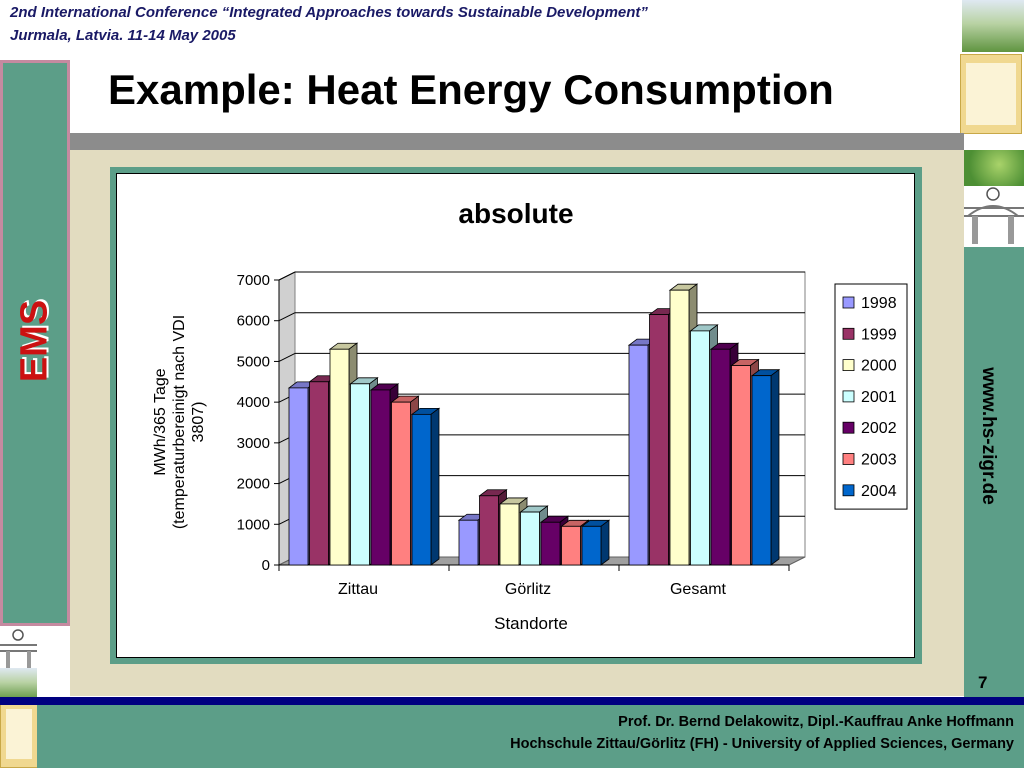  What do you see at coordinates (512, 701) in the screenshot?
I see `footer-divider-bar` at bounding box center [512, 701].